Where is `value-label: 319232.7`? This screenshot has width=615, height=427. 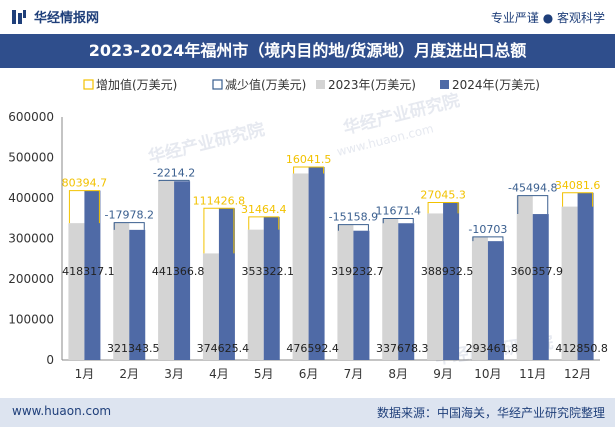 value-label: 319232.7 is located at coordinates (357, 271).